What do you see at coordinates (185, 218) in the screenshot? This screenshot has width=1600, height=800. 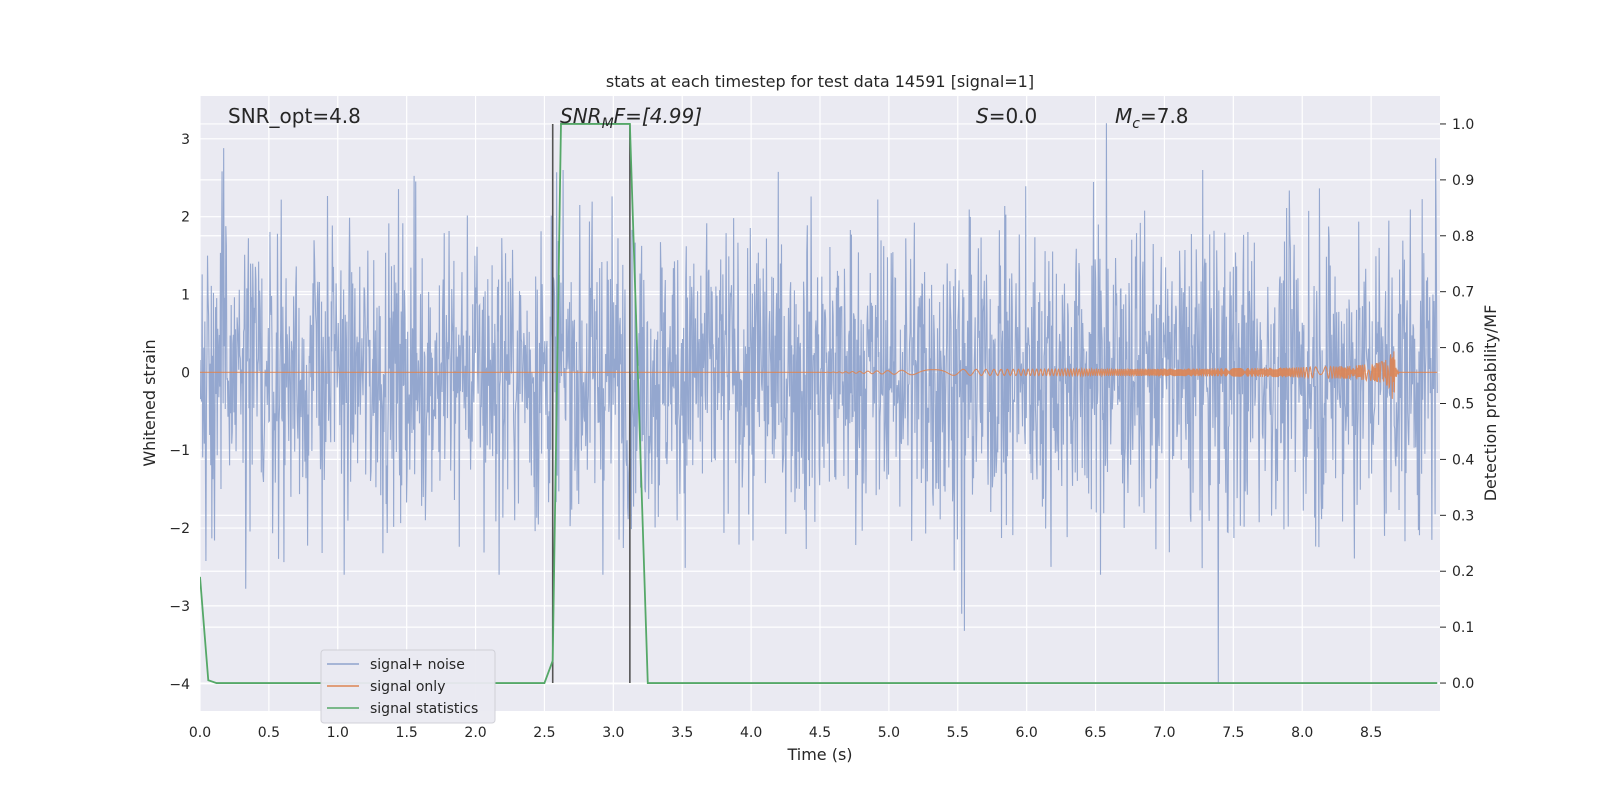 I see `y-tick-label: 2` at bounding box center [185, 218].